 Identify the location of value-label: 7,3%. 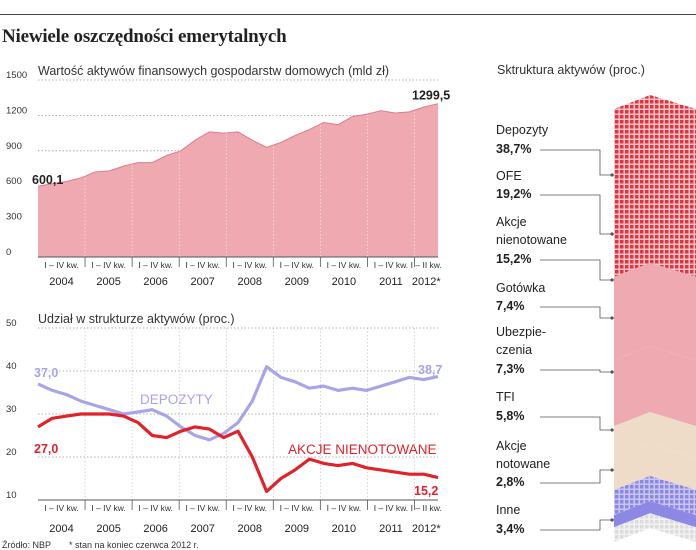
(510, 369).